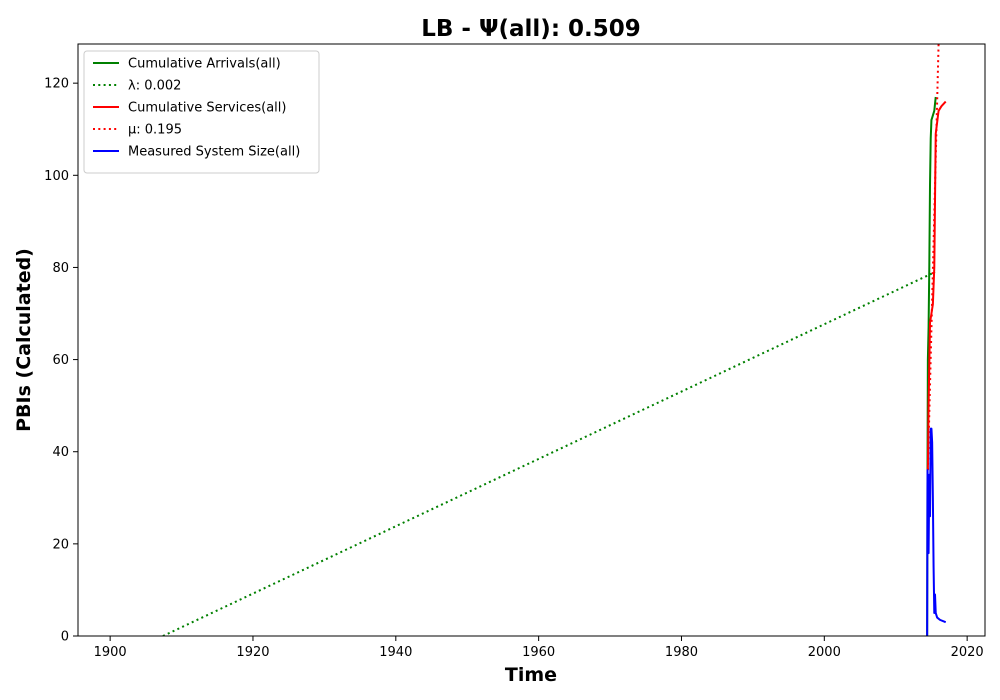 The height and width of the screenshot is (700, 1000). I want to click on legend-box, so click(201, 112).